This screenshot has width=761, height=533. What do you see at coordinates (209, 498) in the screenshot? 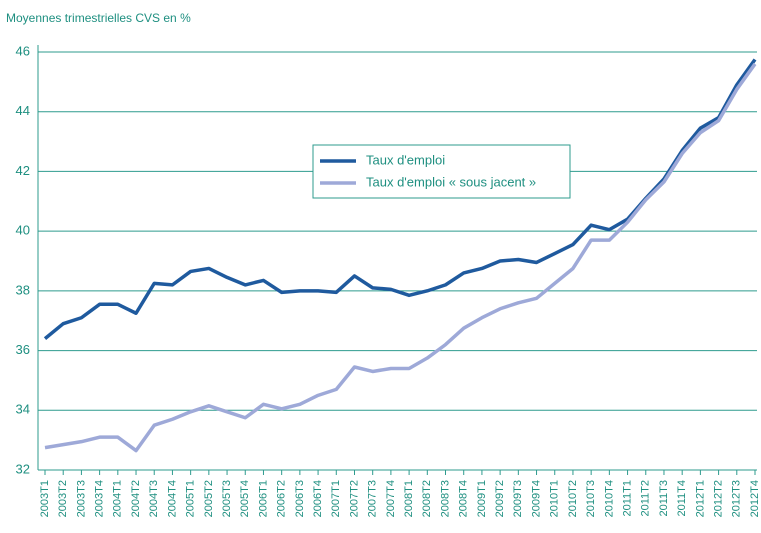
I see `x-tick-label: 2005T2` at bounding box center [209, 498].